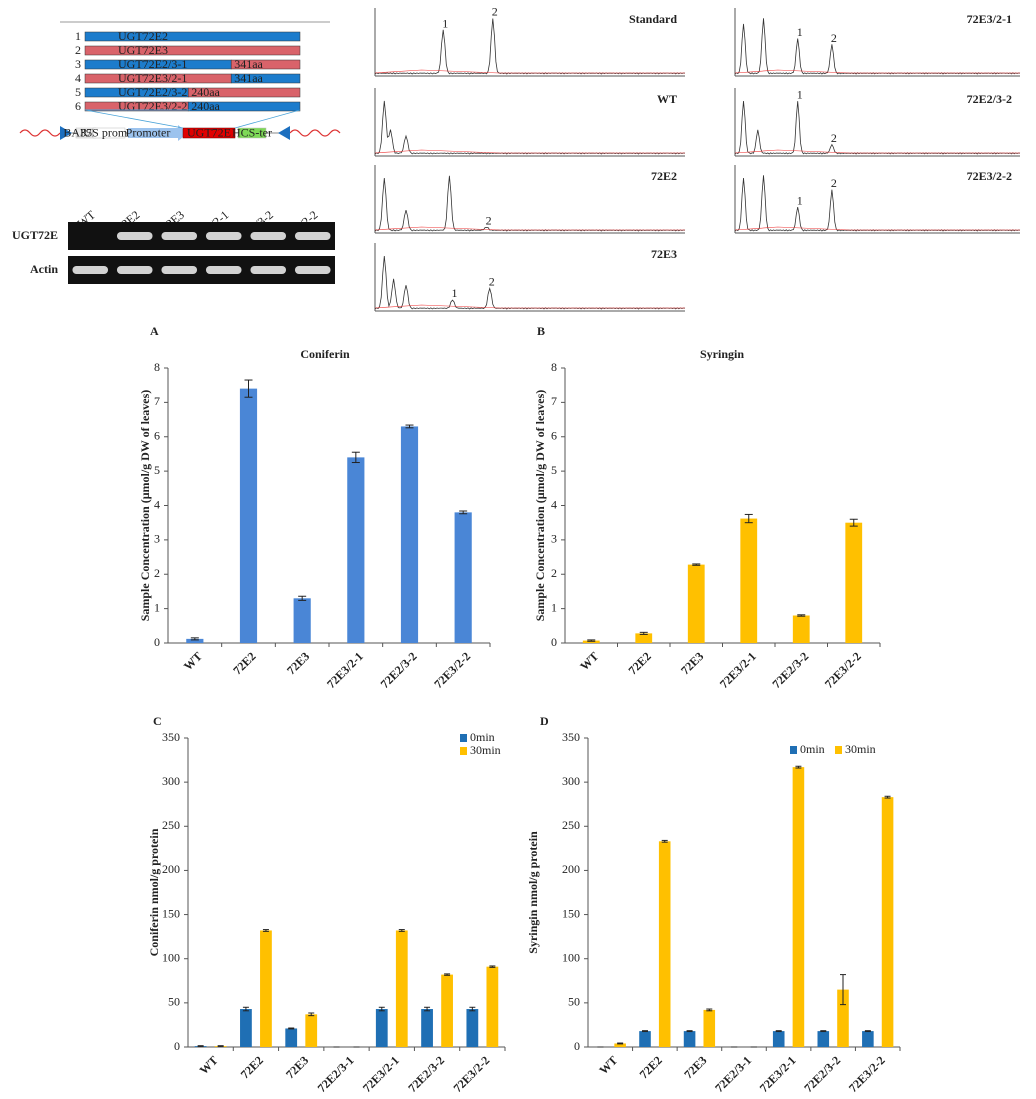 Image resolution: width=1036 pixels, height=1099 pixels. Describe the element at coordinates (571, 781) in the screenshot. I see `y-tick-label: 300` at that location.